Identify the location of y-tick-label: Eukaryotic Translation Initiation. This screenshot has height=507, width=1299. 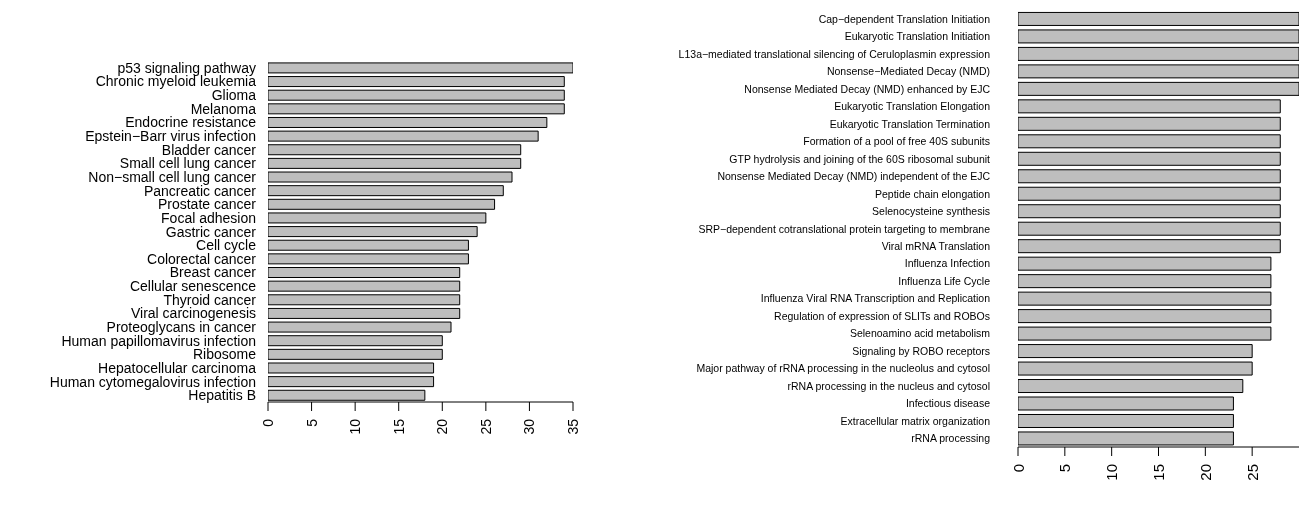
(917, 36).